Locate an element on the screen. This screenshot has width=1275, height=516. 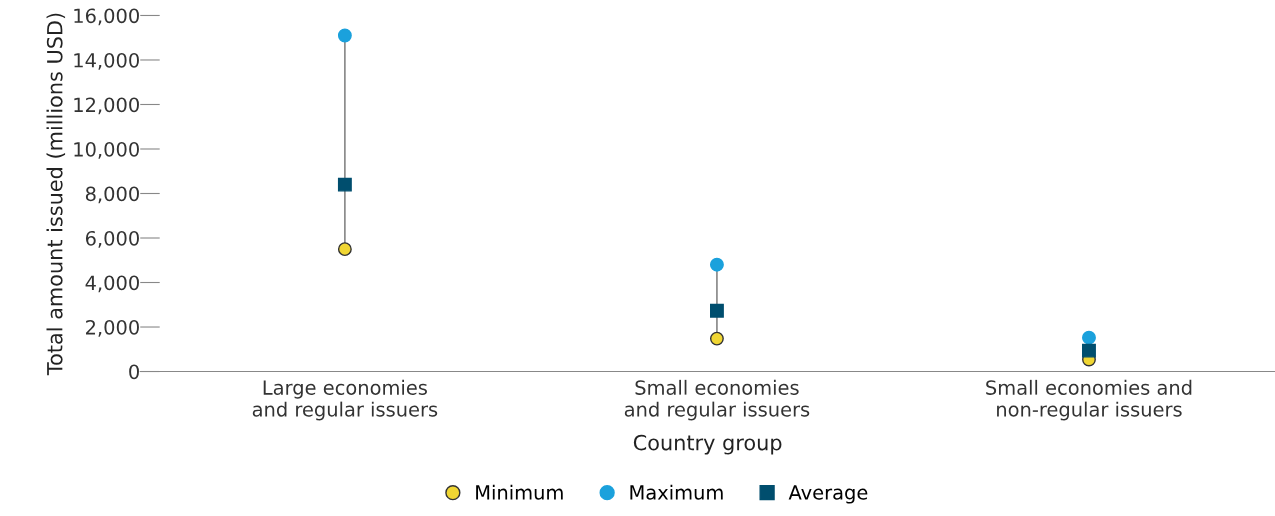
y-tick-label: 16,000 is located at coordinates (106, 17).